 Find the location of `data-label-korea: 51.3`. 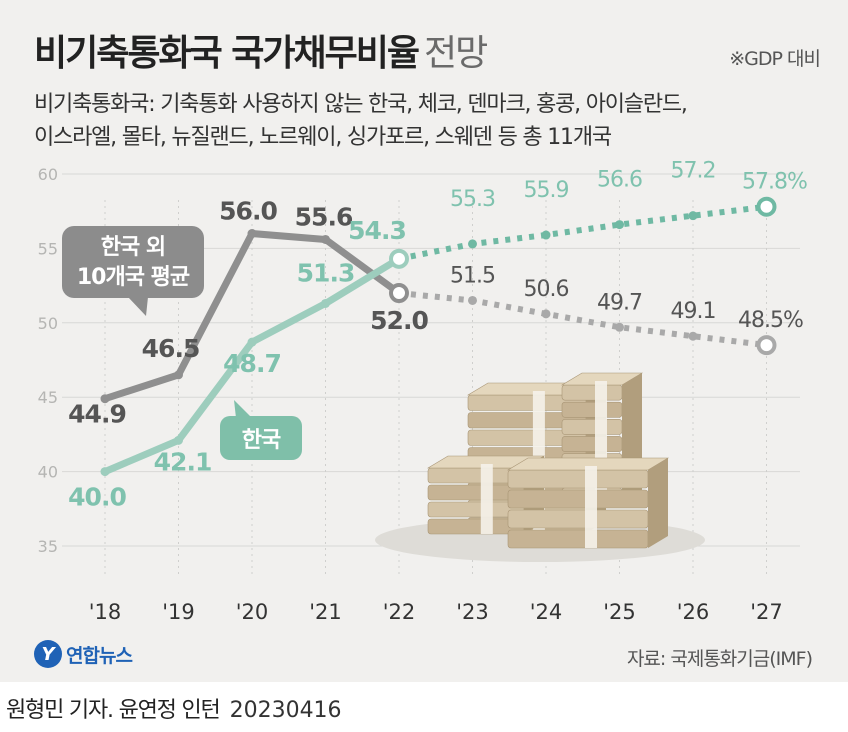

data-label-korea: 51.3 is located at coordinates (326, 272).